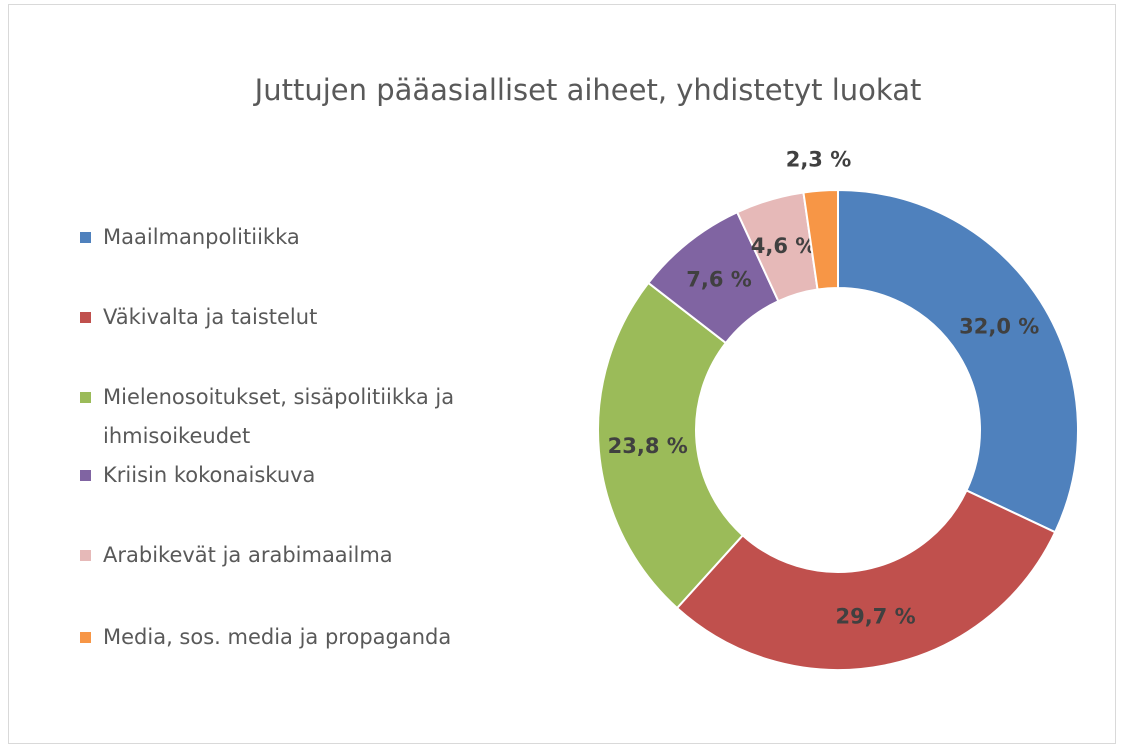 The width and height of the screenshot is (1124, 744). I want to click on legend-label: Arabikevät ja arabimaailma, so click(248, 555).